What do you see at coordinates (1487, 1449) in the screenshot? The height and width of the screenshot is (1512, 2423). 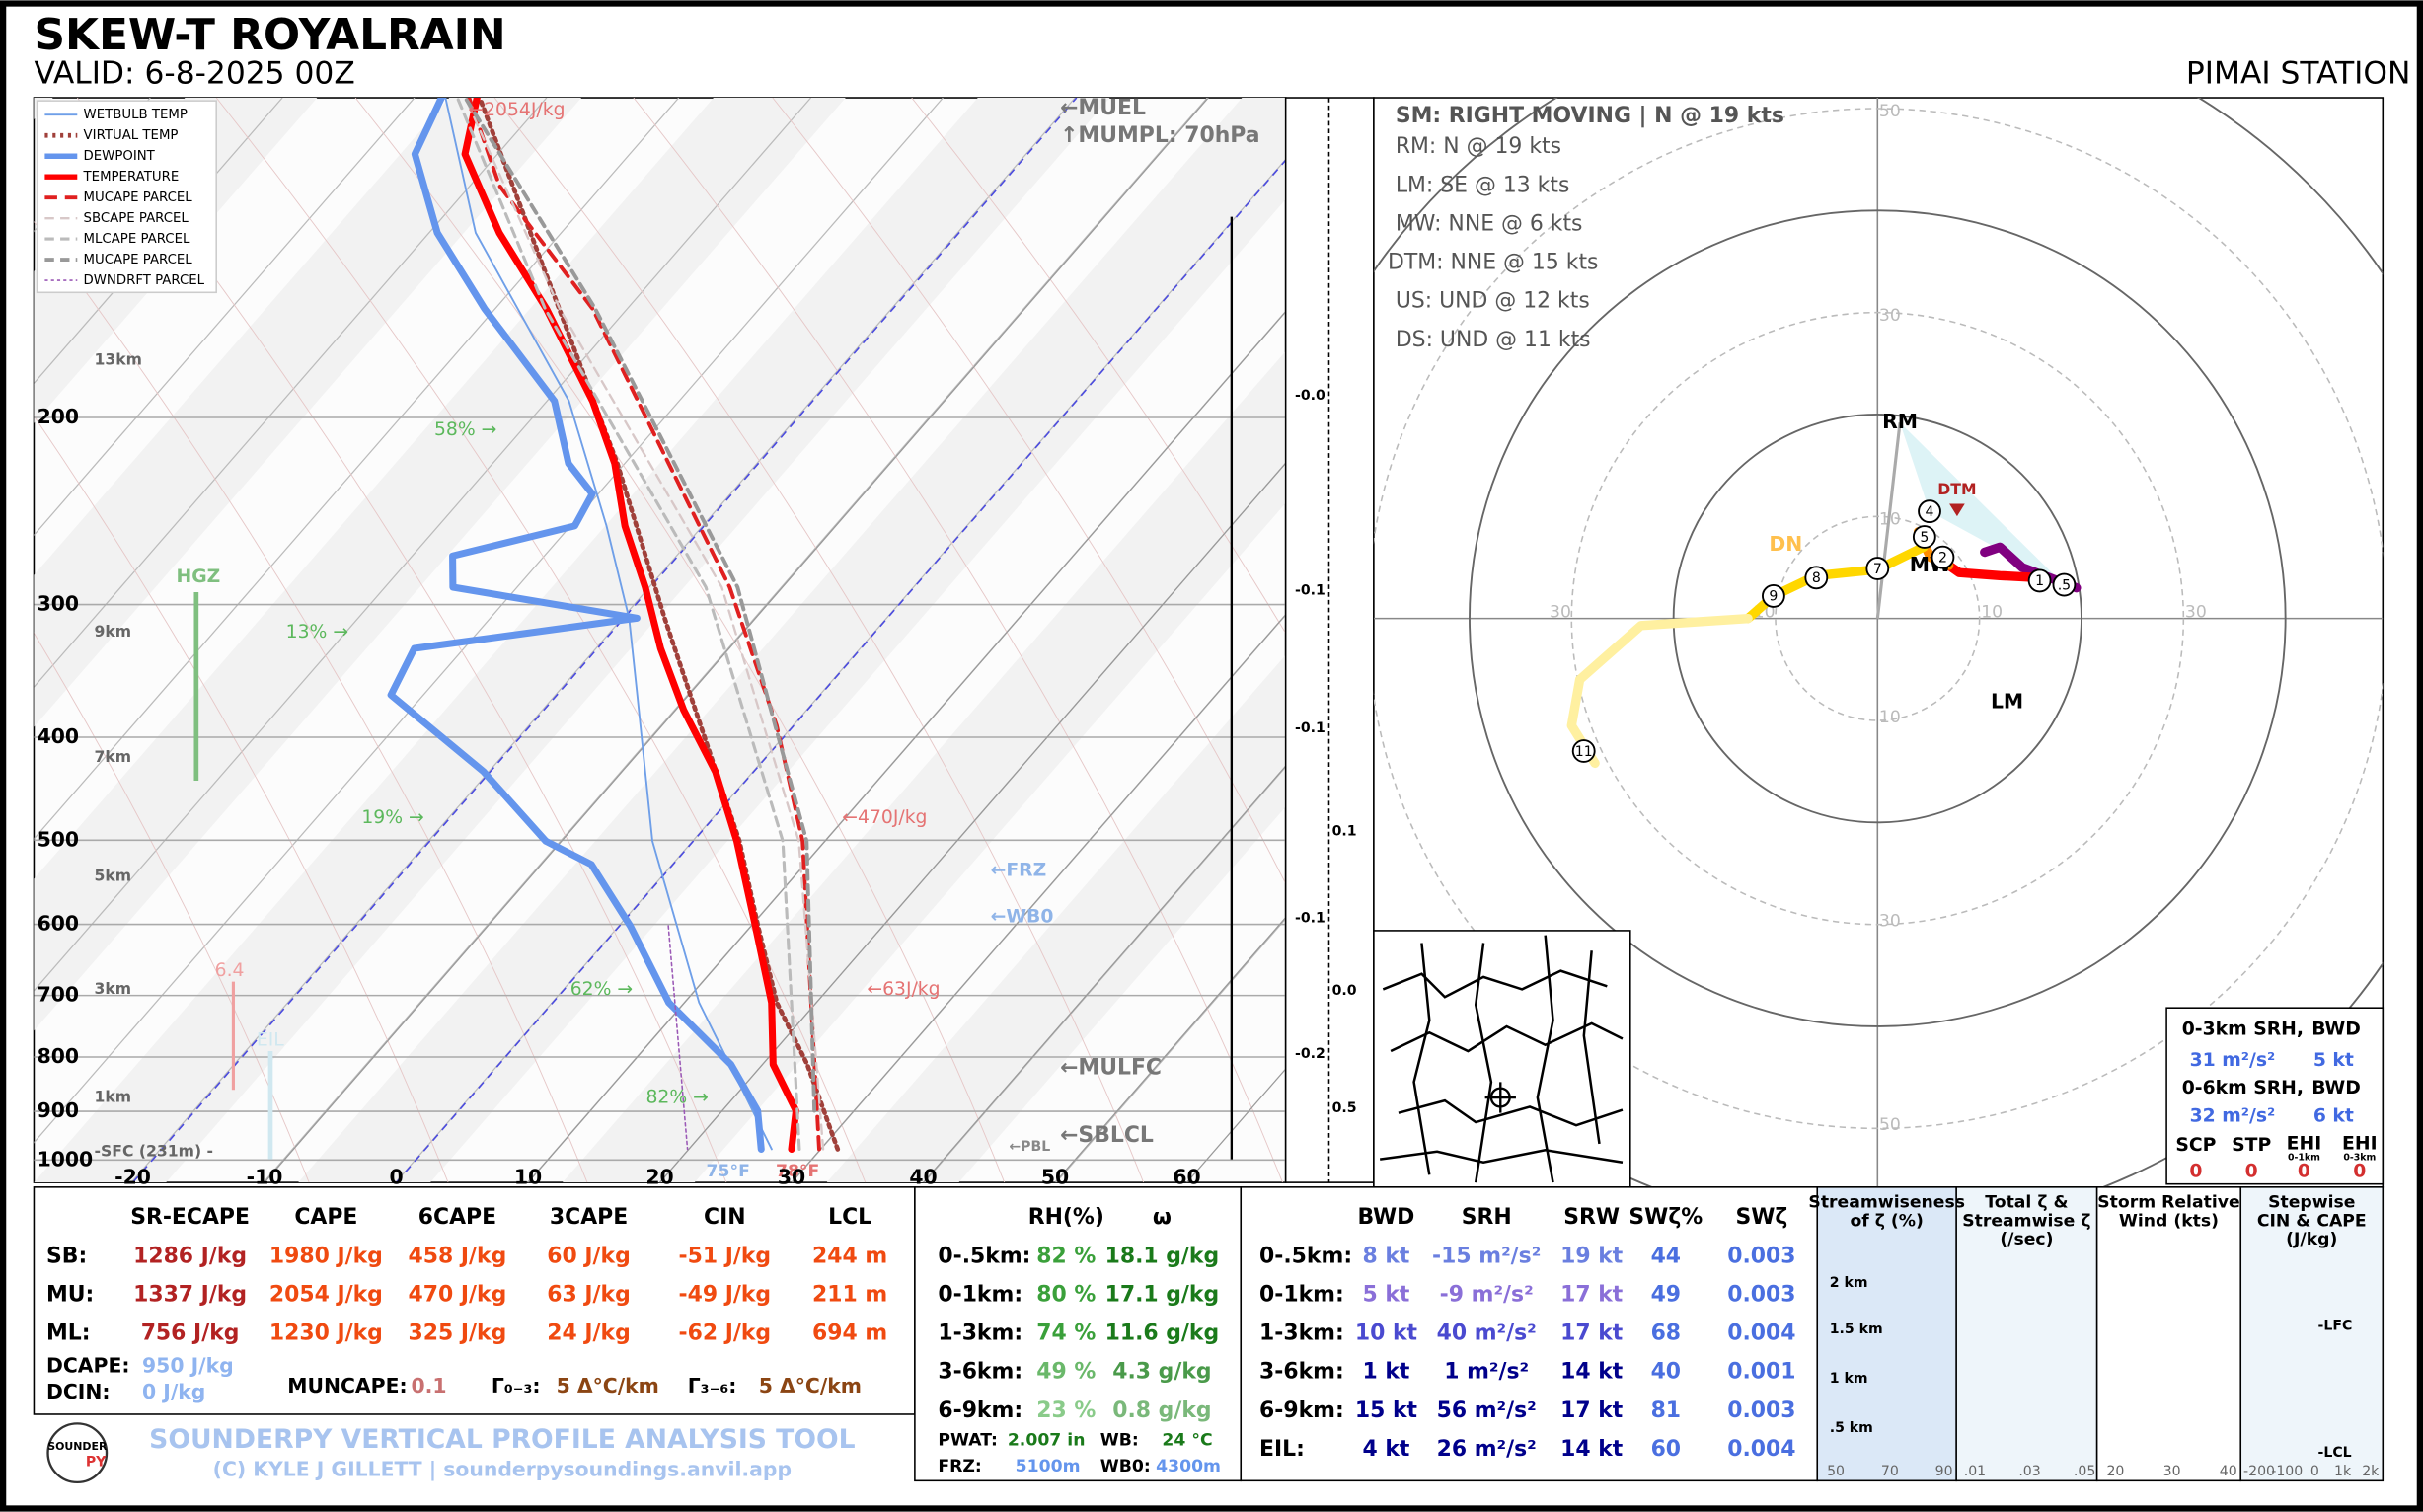 I see `table-cell: 26 m²/s²` at bounding box center [1487, 1449].